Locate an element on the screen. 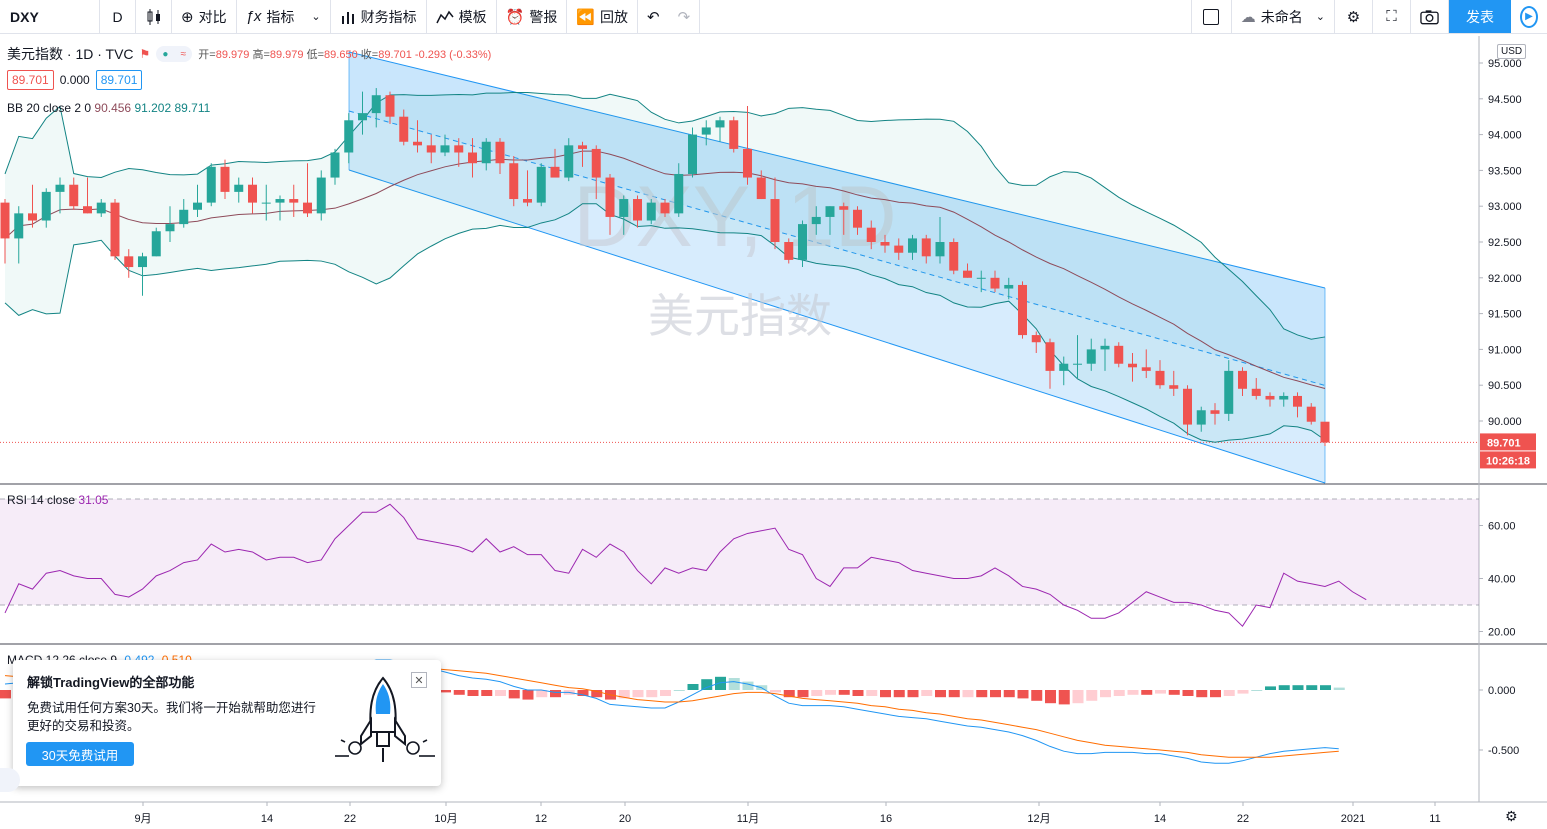 The image size is (1547, 829). layout-select-button is located at coordinates (1212, 16).